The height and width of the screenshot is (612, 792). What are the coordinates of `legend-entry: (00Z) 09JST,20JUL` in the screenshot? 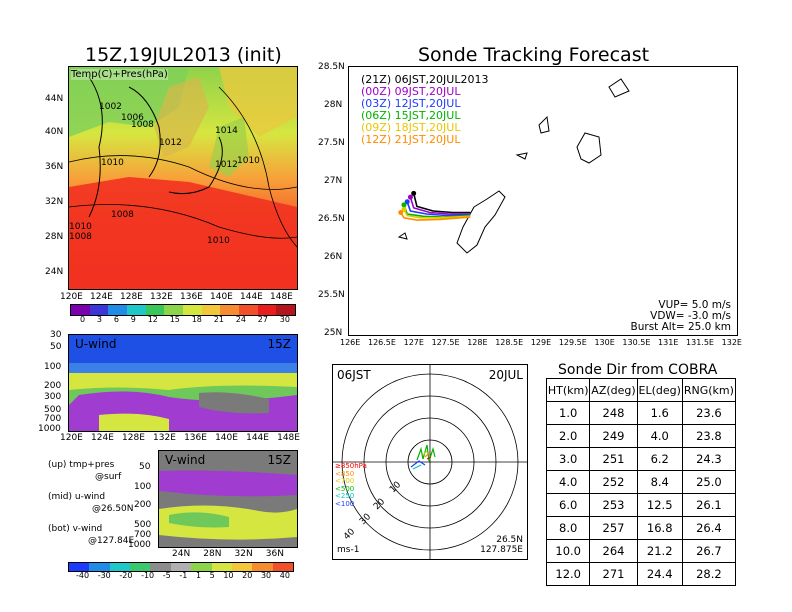 It's located at (411, 91).